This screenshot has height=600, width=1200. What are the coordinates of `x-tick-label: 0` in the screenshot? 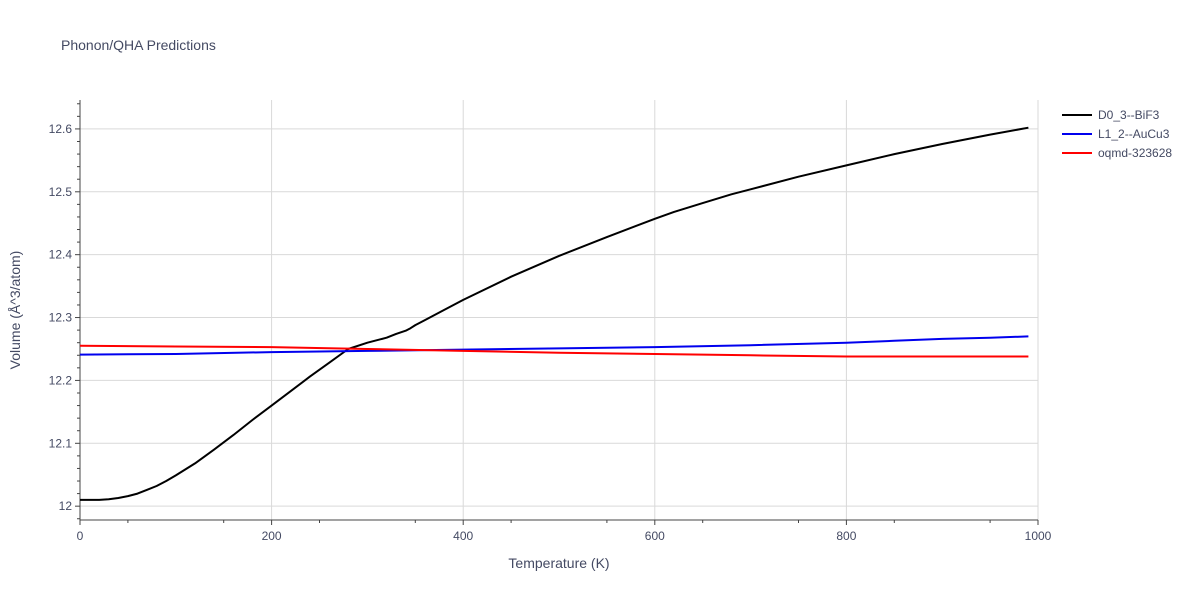 It's located at (80, 536).